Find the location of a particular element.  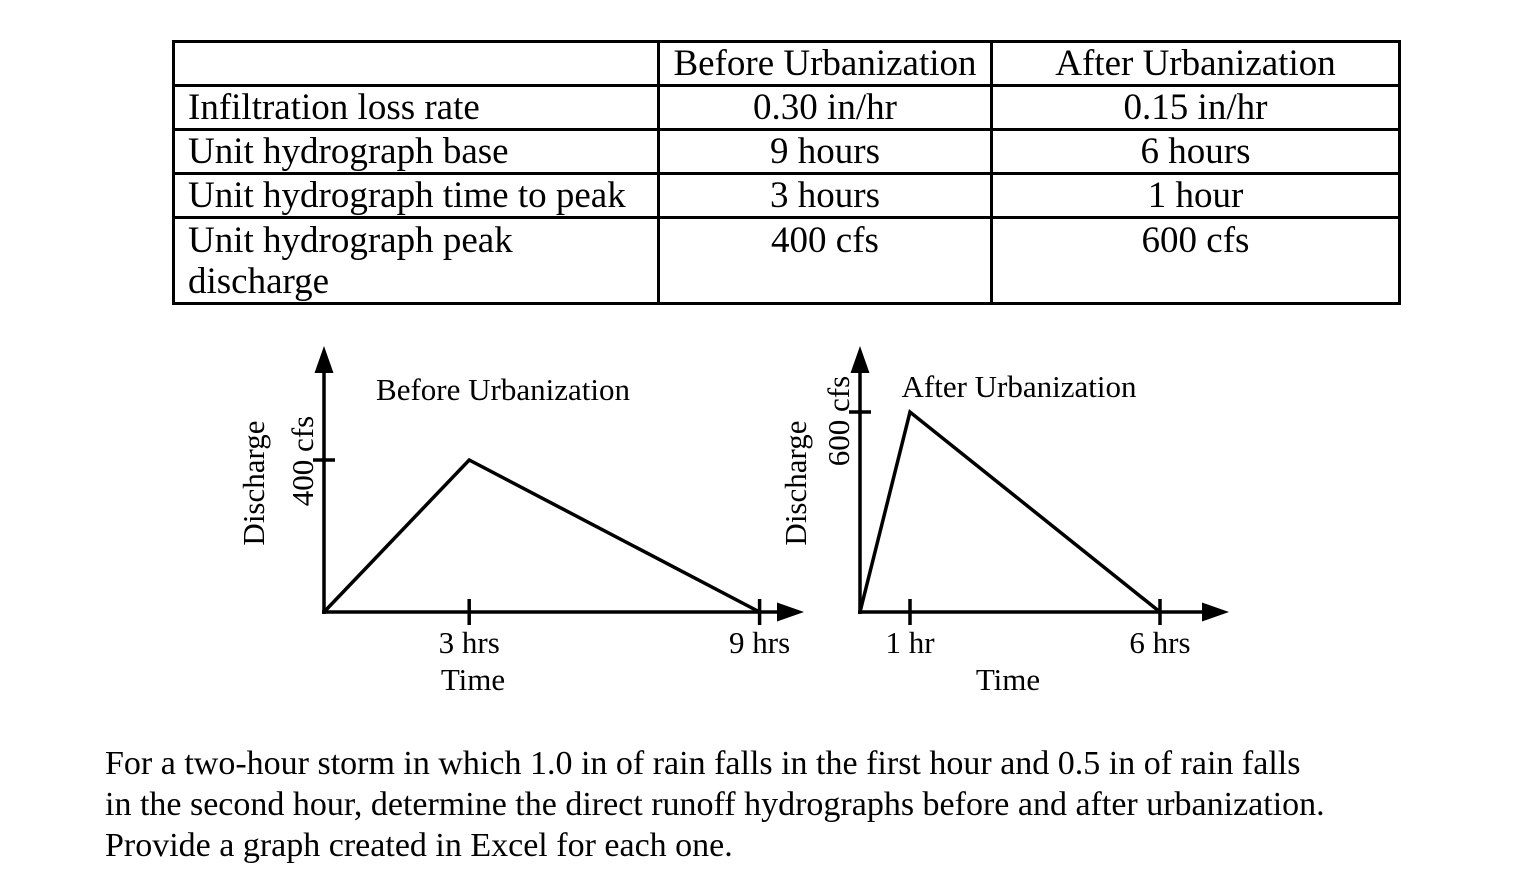

y-tick-label: 400 cfs is located at coordinates (302, 461).